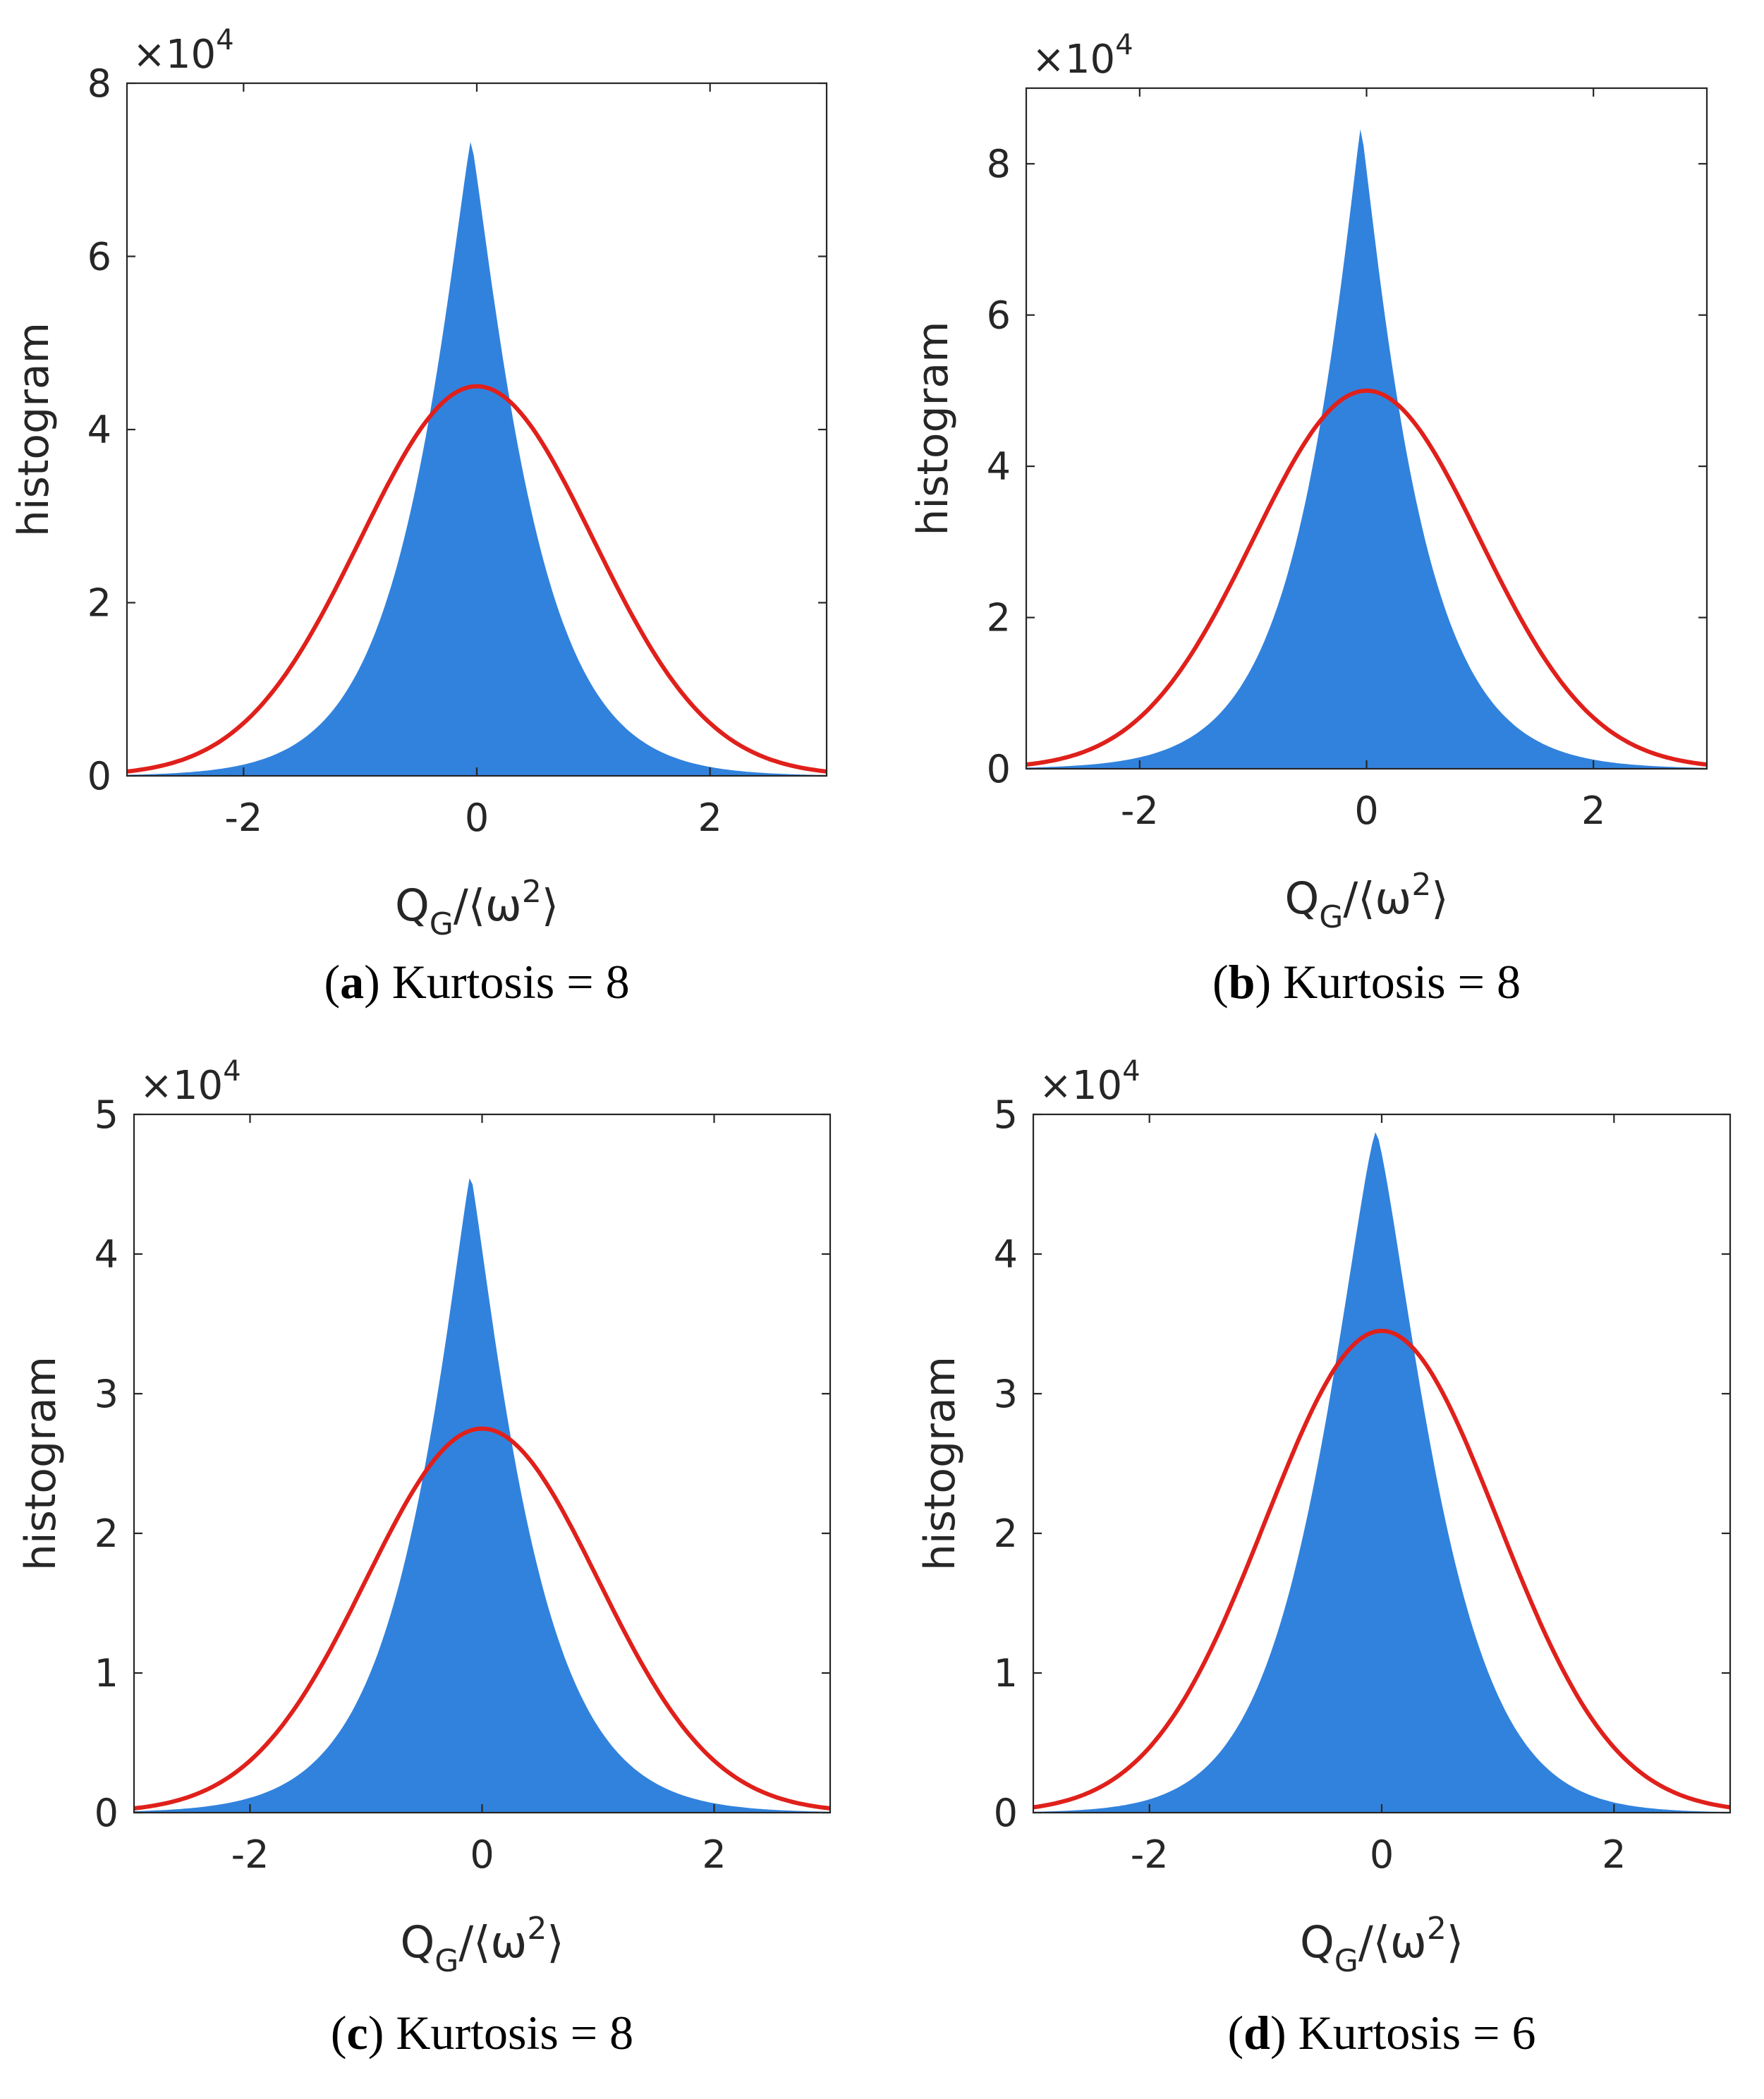 This screenshot has height=2099, width=1764. Describe the element at coordinates (1382, 2033) in the screenshot. I see `panel-caption: (d) Kurtosis = 6` at that location.